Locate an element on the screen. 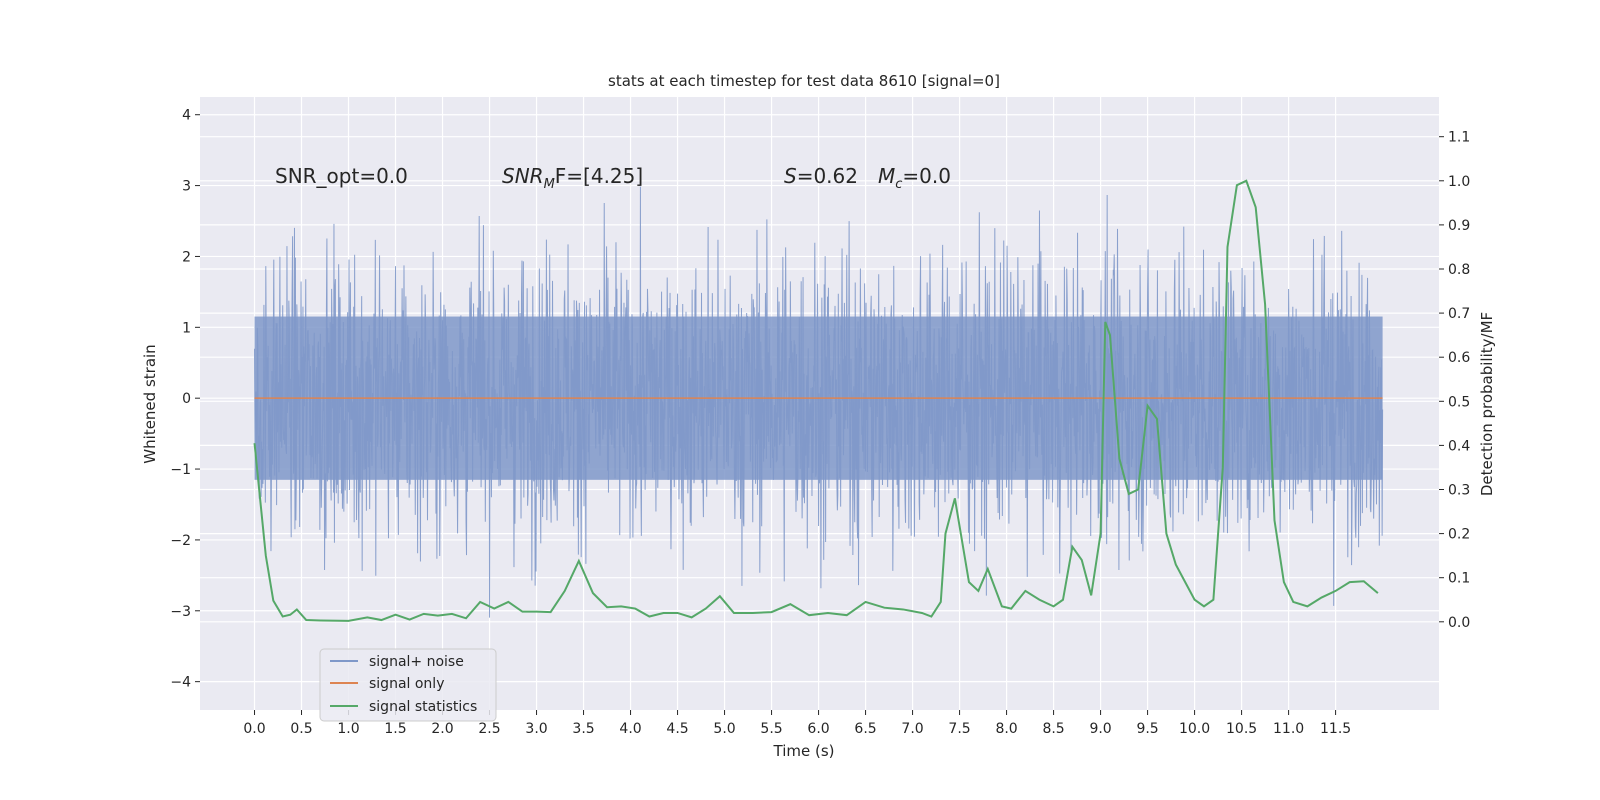  yr-tick-label-11: 1.1 is located at coordinates (1459, 138).